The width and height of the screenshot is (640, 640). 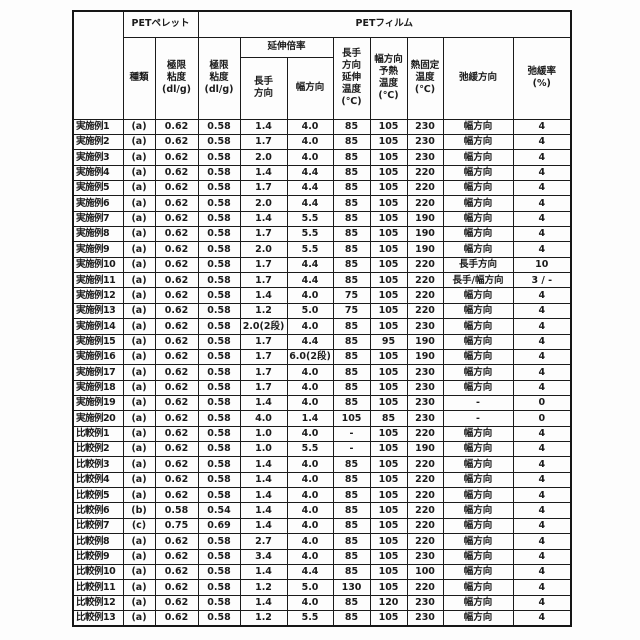 I want to click on table-row: 実施例12 (a) 0.62 0.58 1.4 4.0 75 105 220 幅方向 4, so click(x=322, y=295).